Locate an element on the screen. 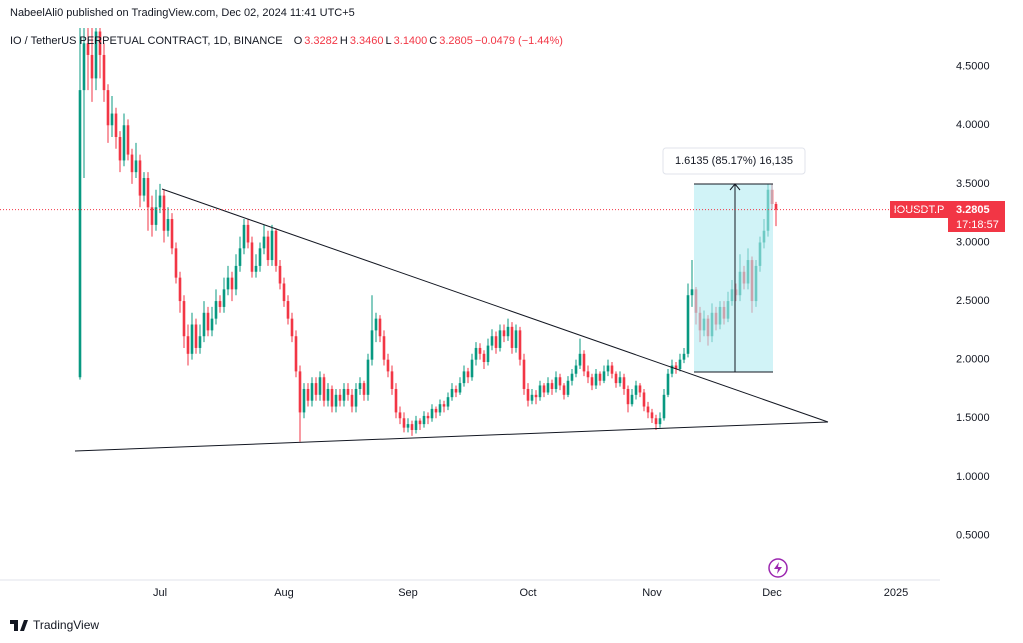  y-tick-label: 1.0000 is located at coordinates (973, 477).